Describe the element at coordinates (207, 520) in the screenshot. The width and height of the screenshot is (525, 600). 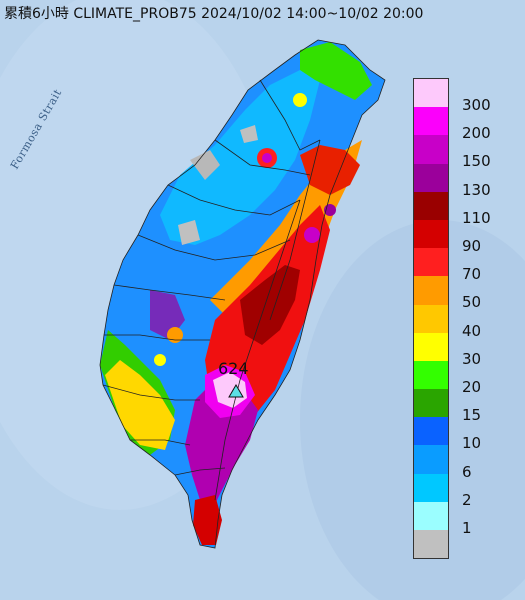
I see `rain-zone-red` at that location.